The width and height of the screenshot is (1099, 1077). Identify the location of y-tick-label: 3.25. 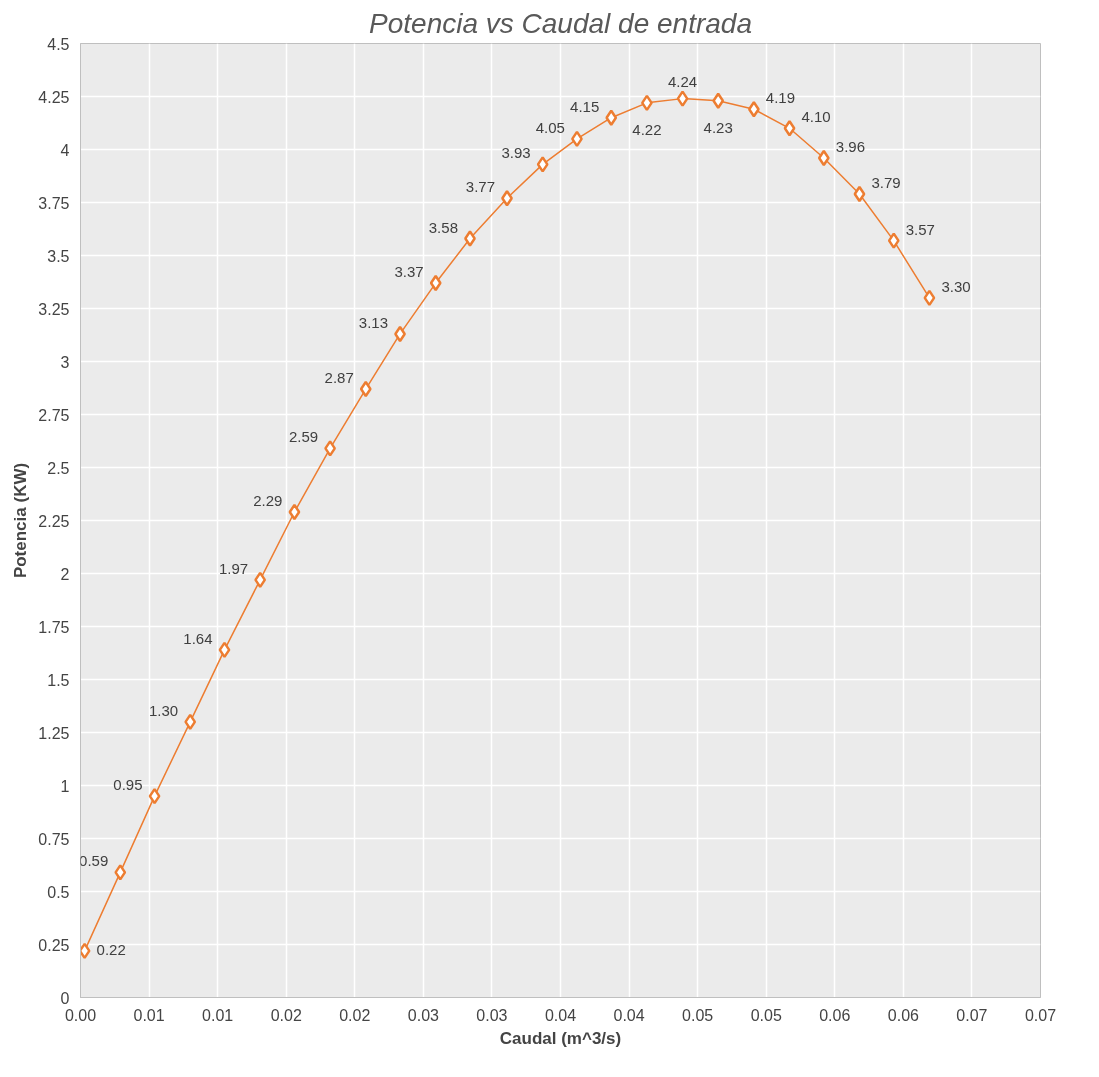
(54, 309).